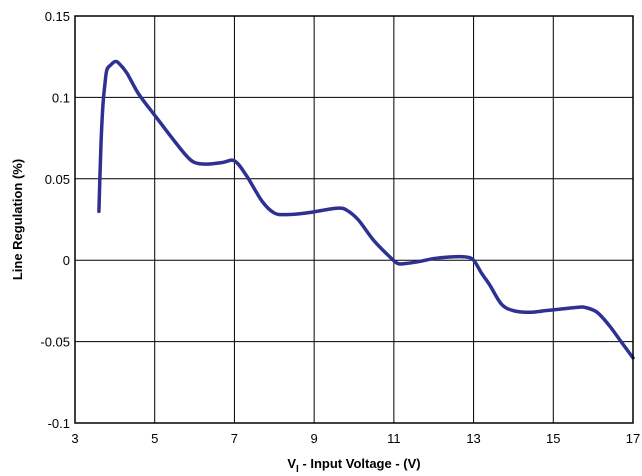  What do you see at coordinates (57, 16) in the screenshot?
I see `y-tick-label: 0.15` at bounding box center [57, 16].